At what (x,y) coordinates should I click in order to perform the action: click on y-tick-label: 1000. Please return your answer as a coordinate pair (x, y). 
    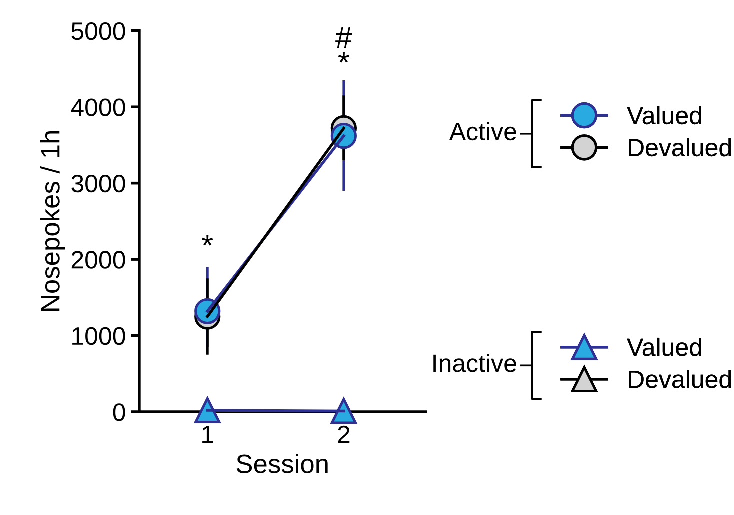
    Looking at the image, I should click on (99, 336).